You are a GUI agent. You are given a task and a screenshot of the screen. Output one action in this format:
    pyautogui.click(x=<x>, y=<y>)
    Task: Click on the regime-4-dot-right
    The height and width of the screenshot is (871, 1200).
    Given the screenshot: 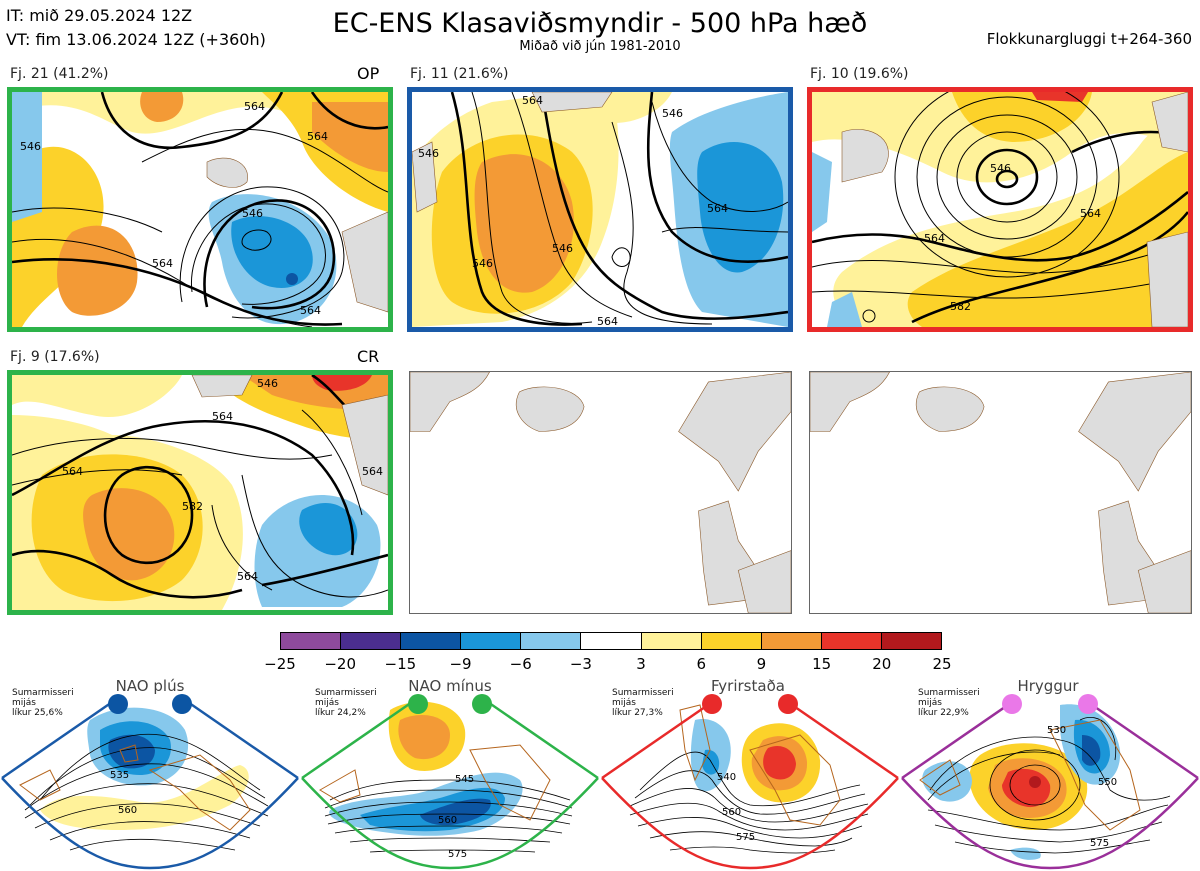 What is the action you would take?
    pyautogui.click(x=1088, y=704)
    